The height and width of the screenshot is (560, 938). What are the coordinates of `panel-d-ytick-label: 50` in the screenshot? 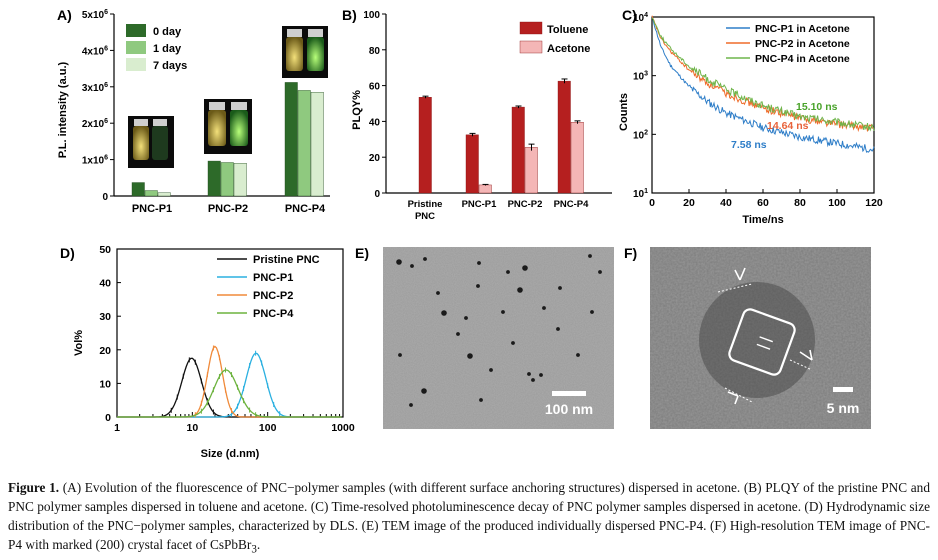 It's located at (105, 250).